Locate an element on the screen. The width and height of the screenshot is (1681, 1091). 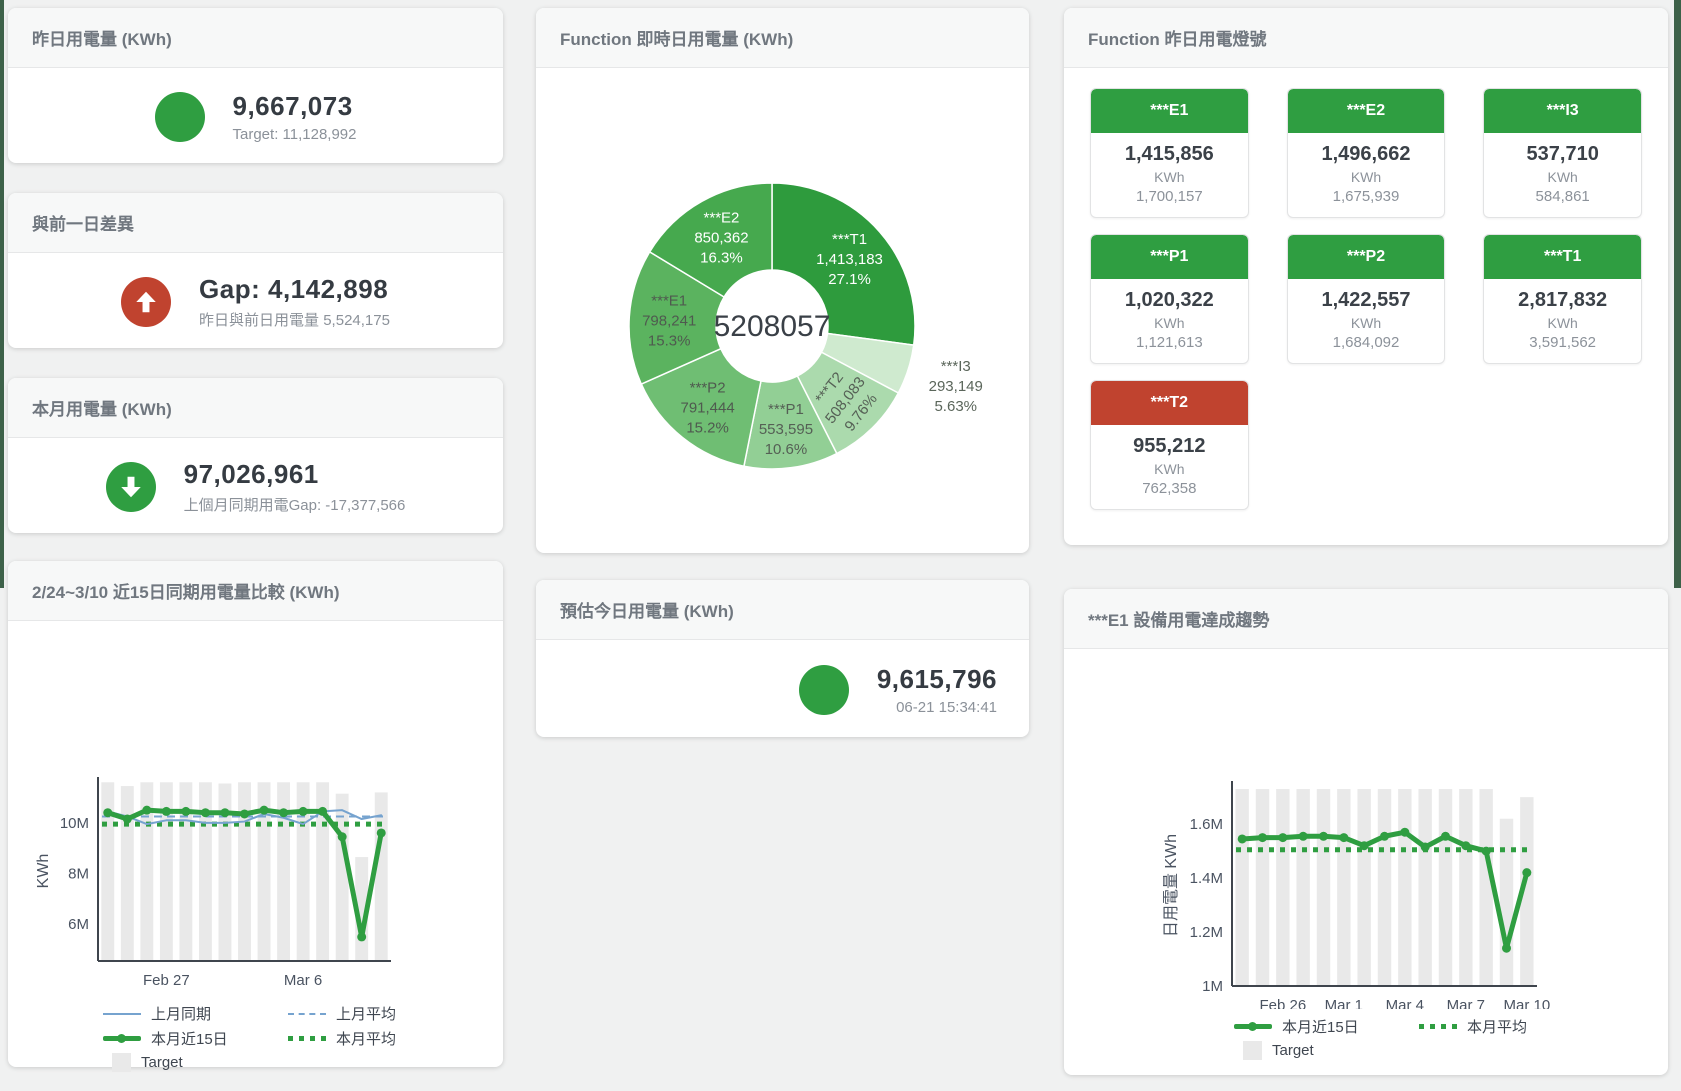
light-card-value: 1,496,662 is located at coordinates (1366, 154).